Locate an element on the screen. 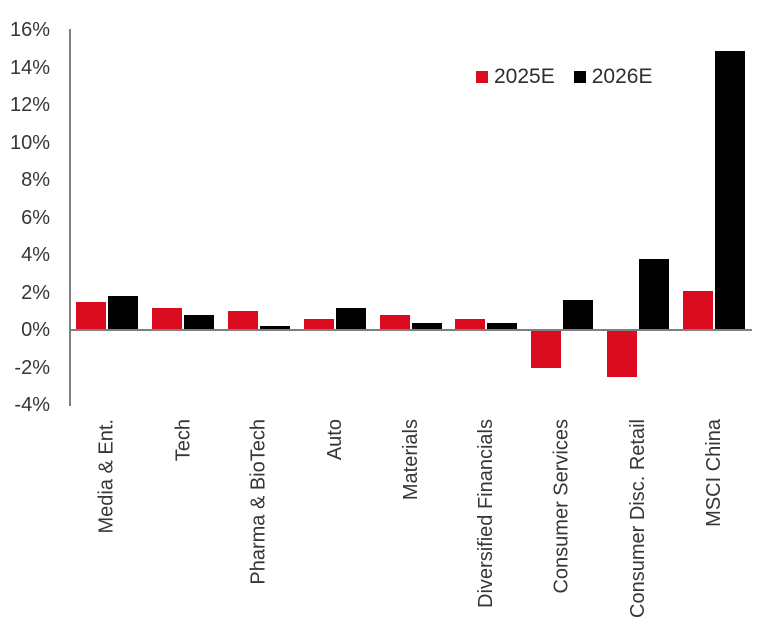 This screenshot has height=641, width=767. bar-2025E-msci-china is located at coordinates (698, 310).